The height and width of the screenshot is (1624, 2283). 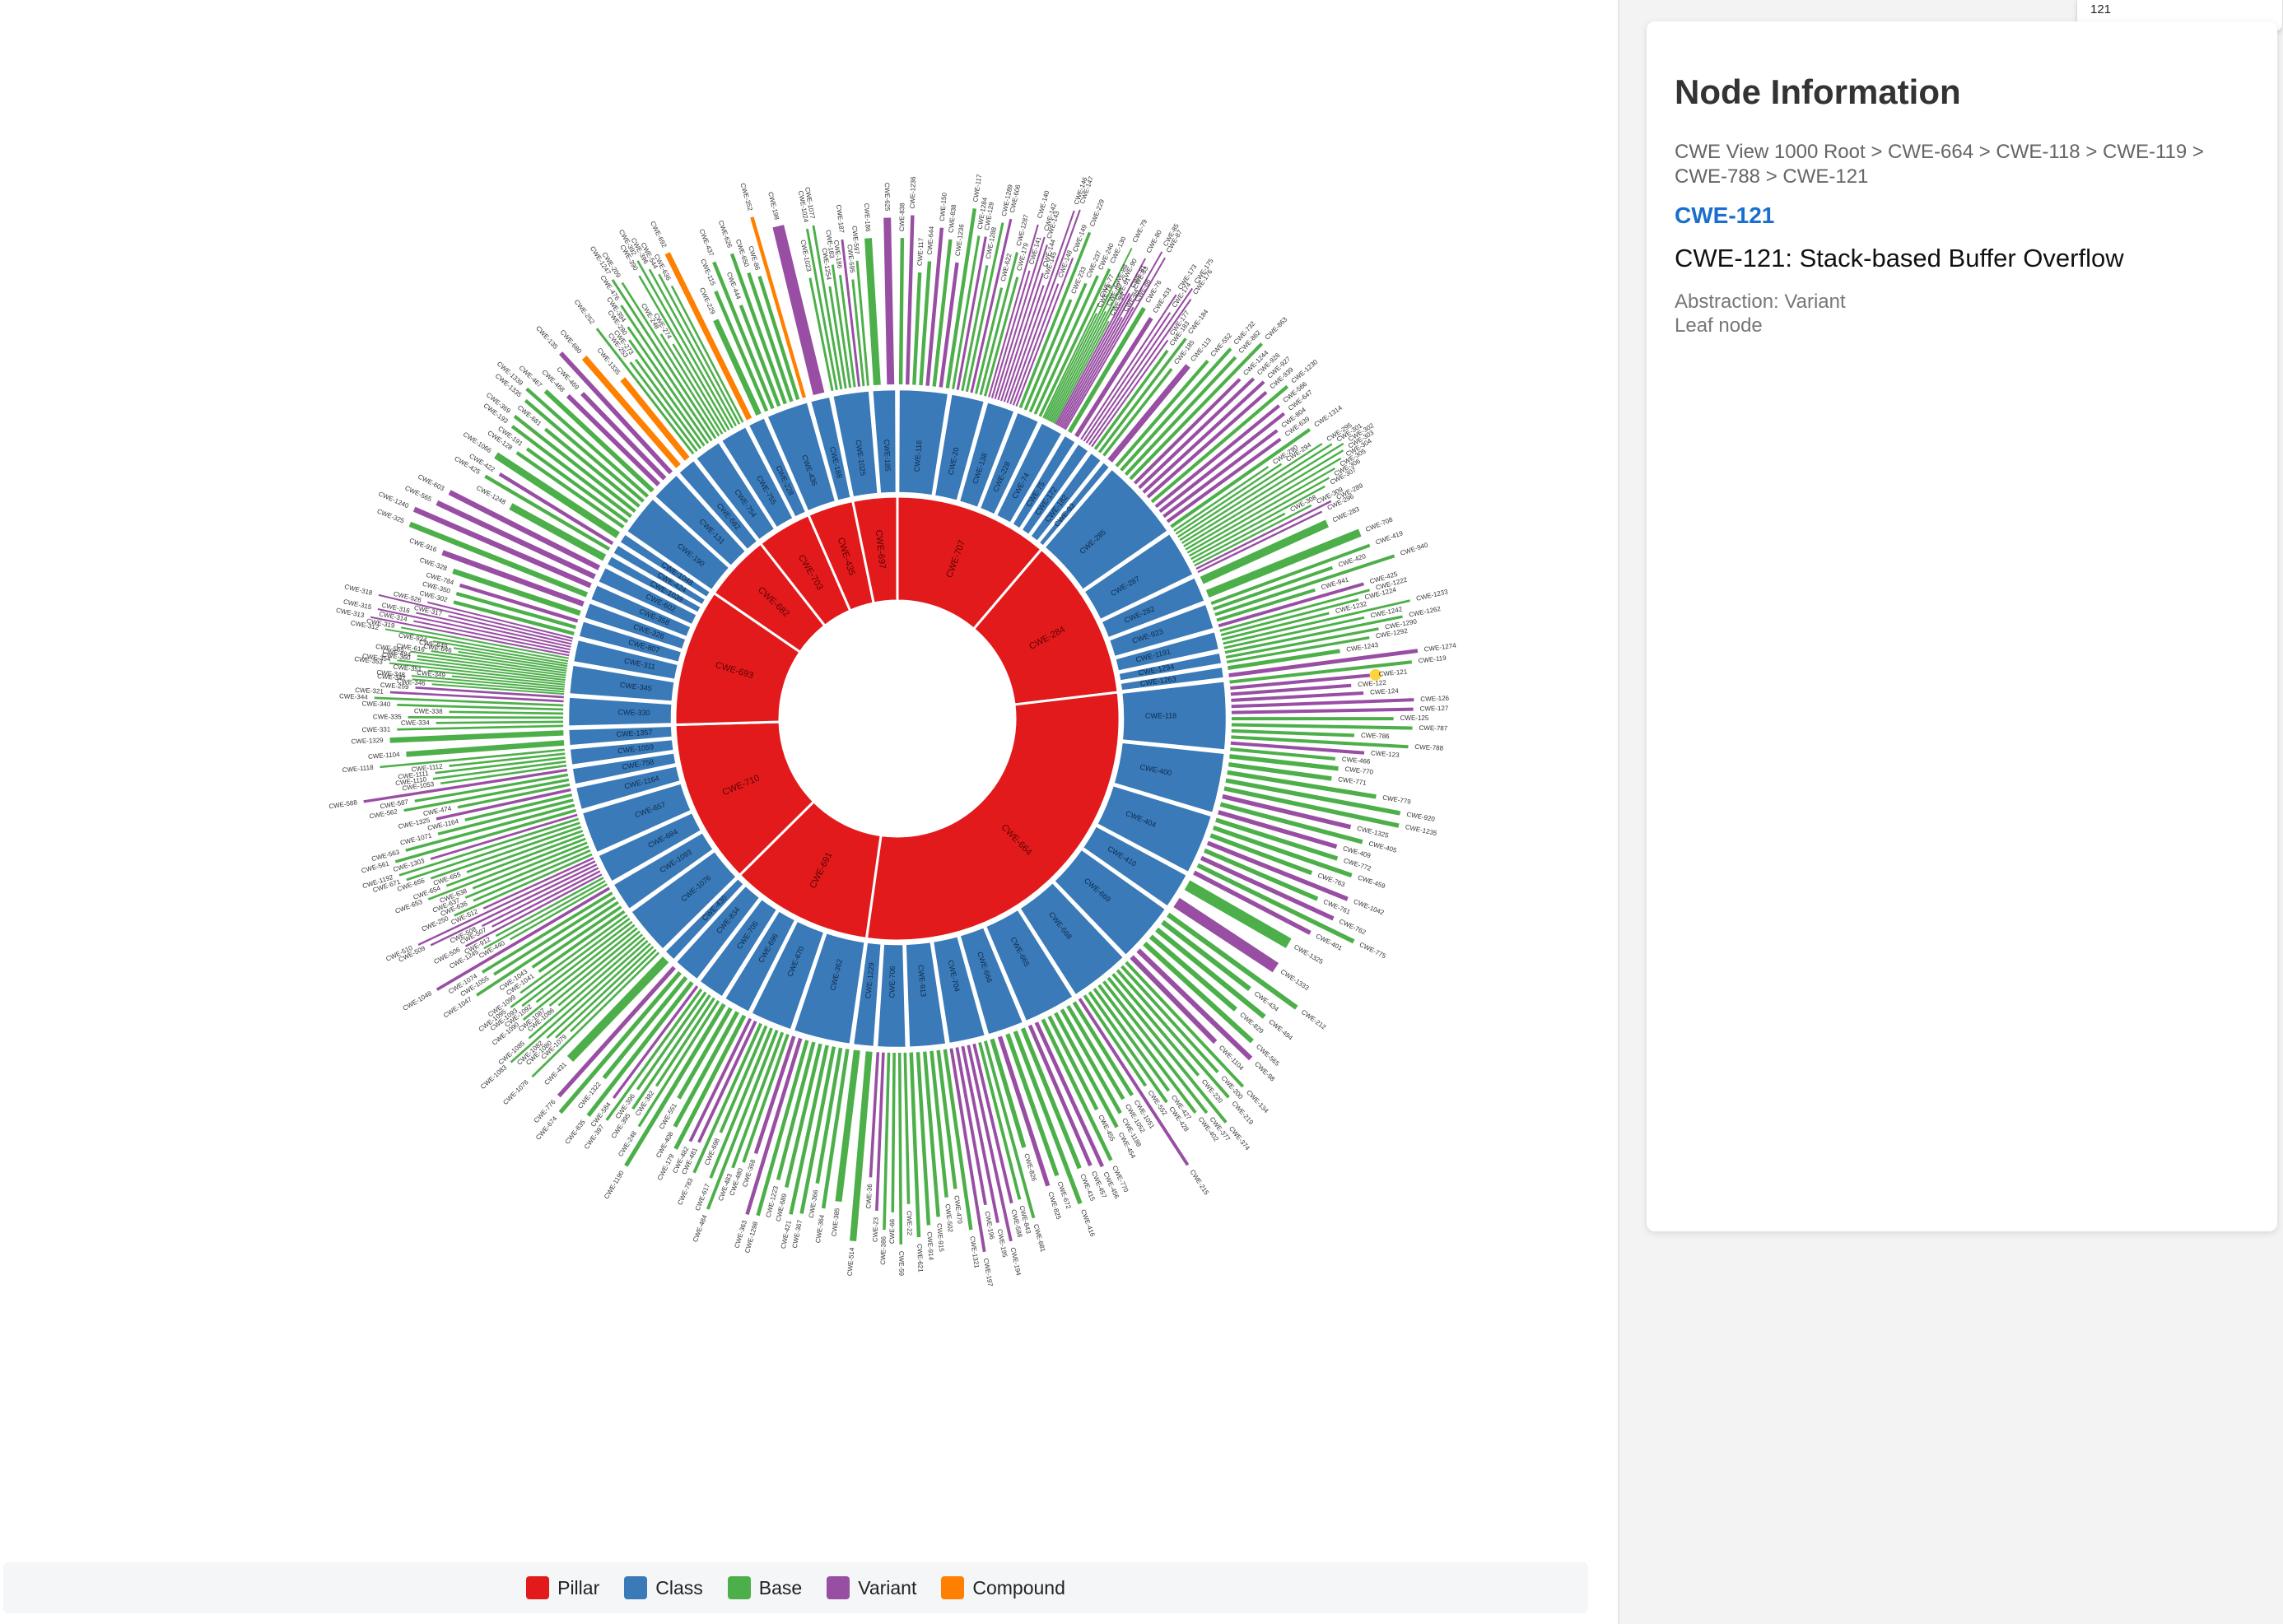 I want to click on leaf-label-cwe-1104: CWE-1104, so click(x=385, y=756).